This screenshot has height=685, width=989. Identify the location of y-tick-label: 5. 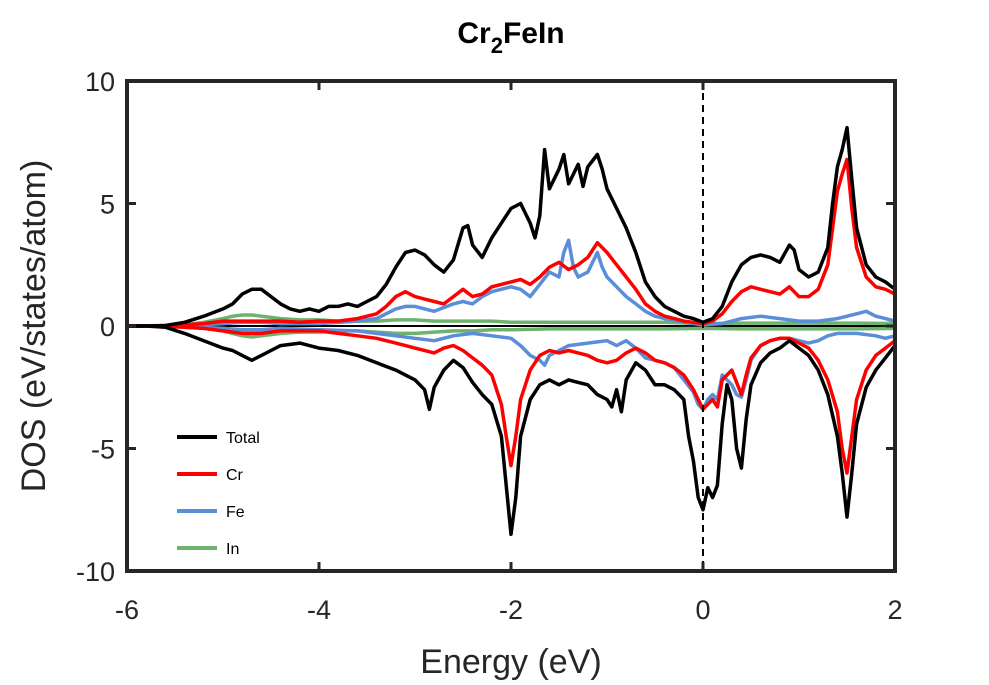
(107, 205).